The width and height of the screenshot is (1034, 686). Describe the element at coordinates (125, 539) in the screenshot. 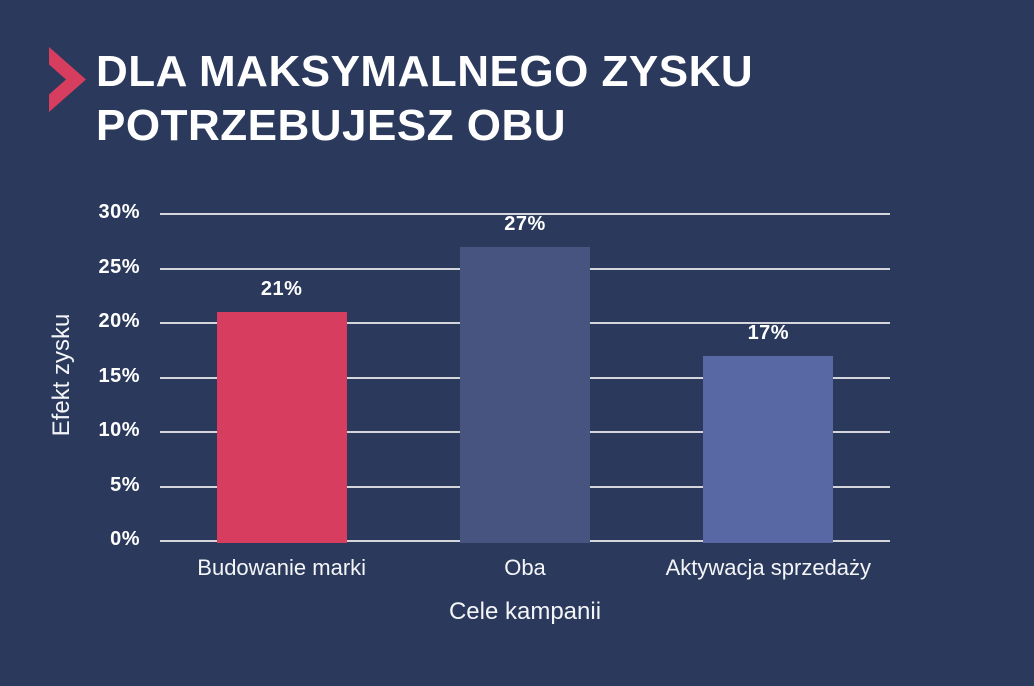

I see `y-tick-label-0: 0%` at that location.